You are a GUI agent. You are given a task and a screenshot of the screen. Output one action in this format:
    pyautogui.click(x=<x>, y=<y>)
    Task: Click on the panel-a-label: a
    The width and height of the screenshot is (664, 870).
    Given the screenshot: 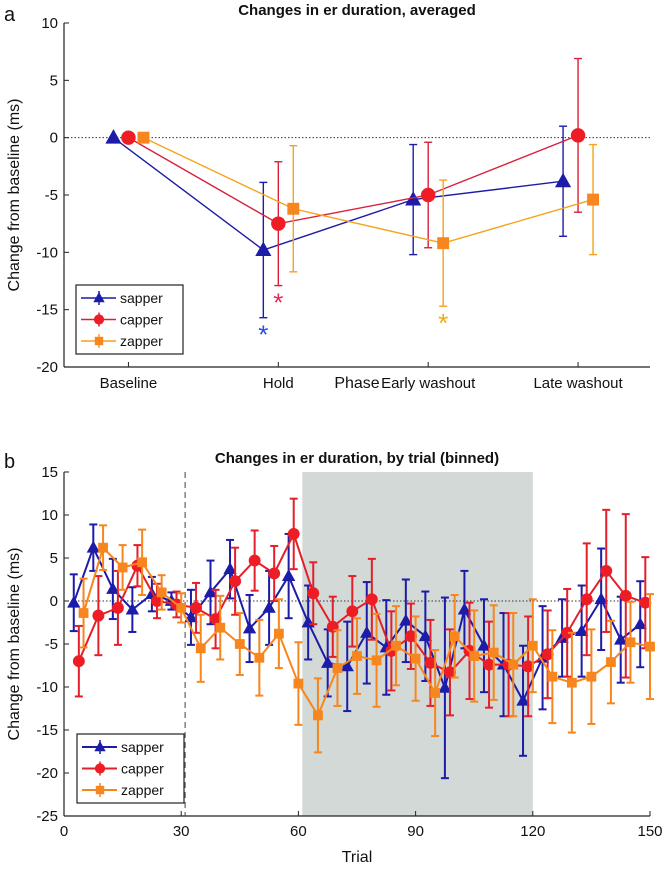 What is the action you would take?
    pyautogui.click(x=10, y=15)
    